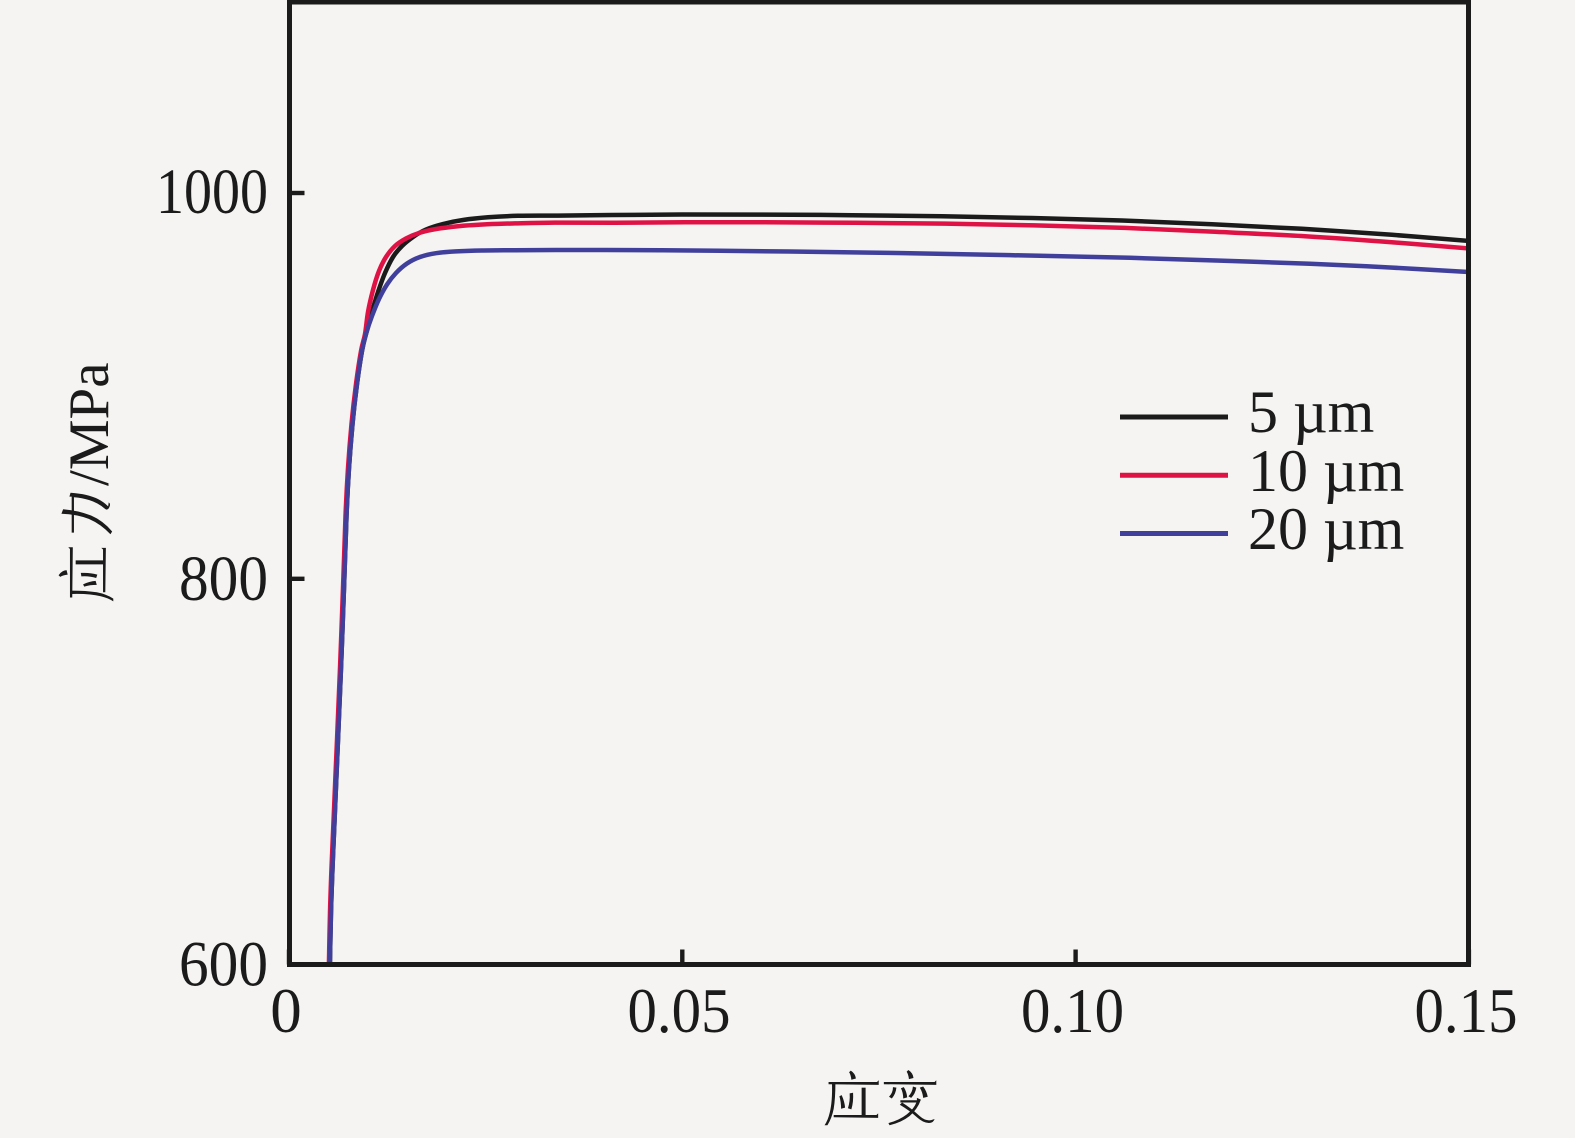 The width and height of the screenshot is (1575, 1138). I want to click on svg-text: 800, so click(223, 579).